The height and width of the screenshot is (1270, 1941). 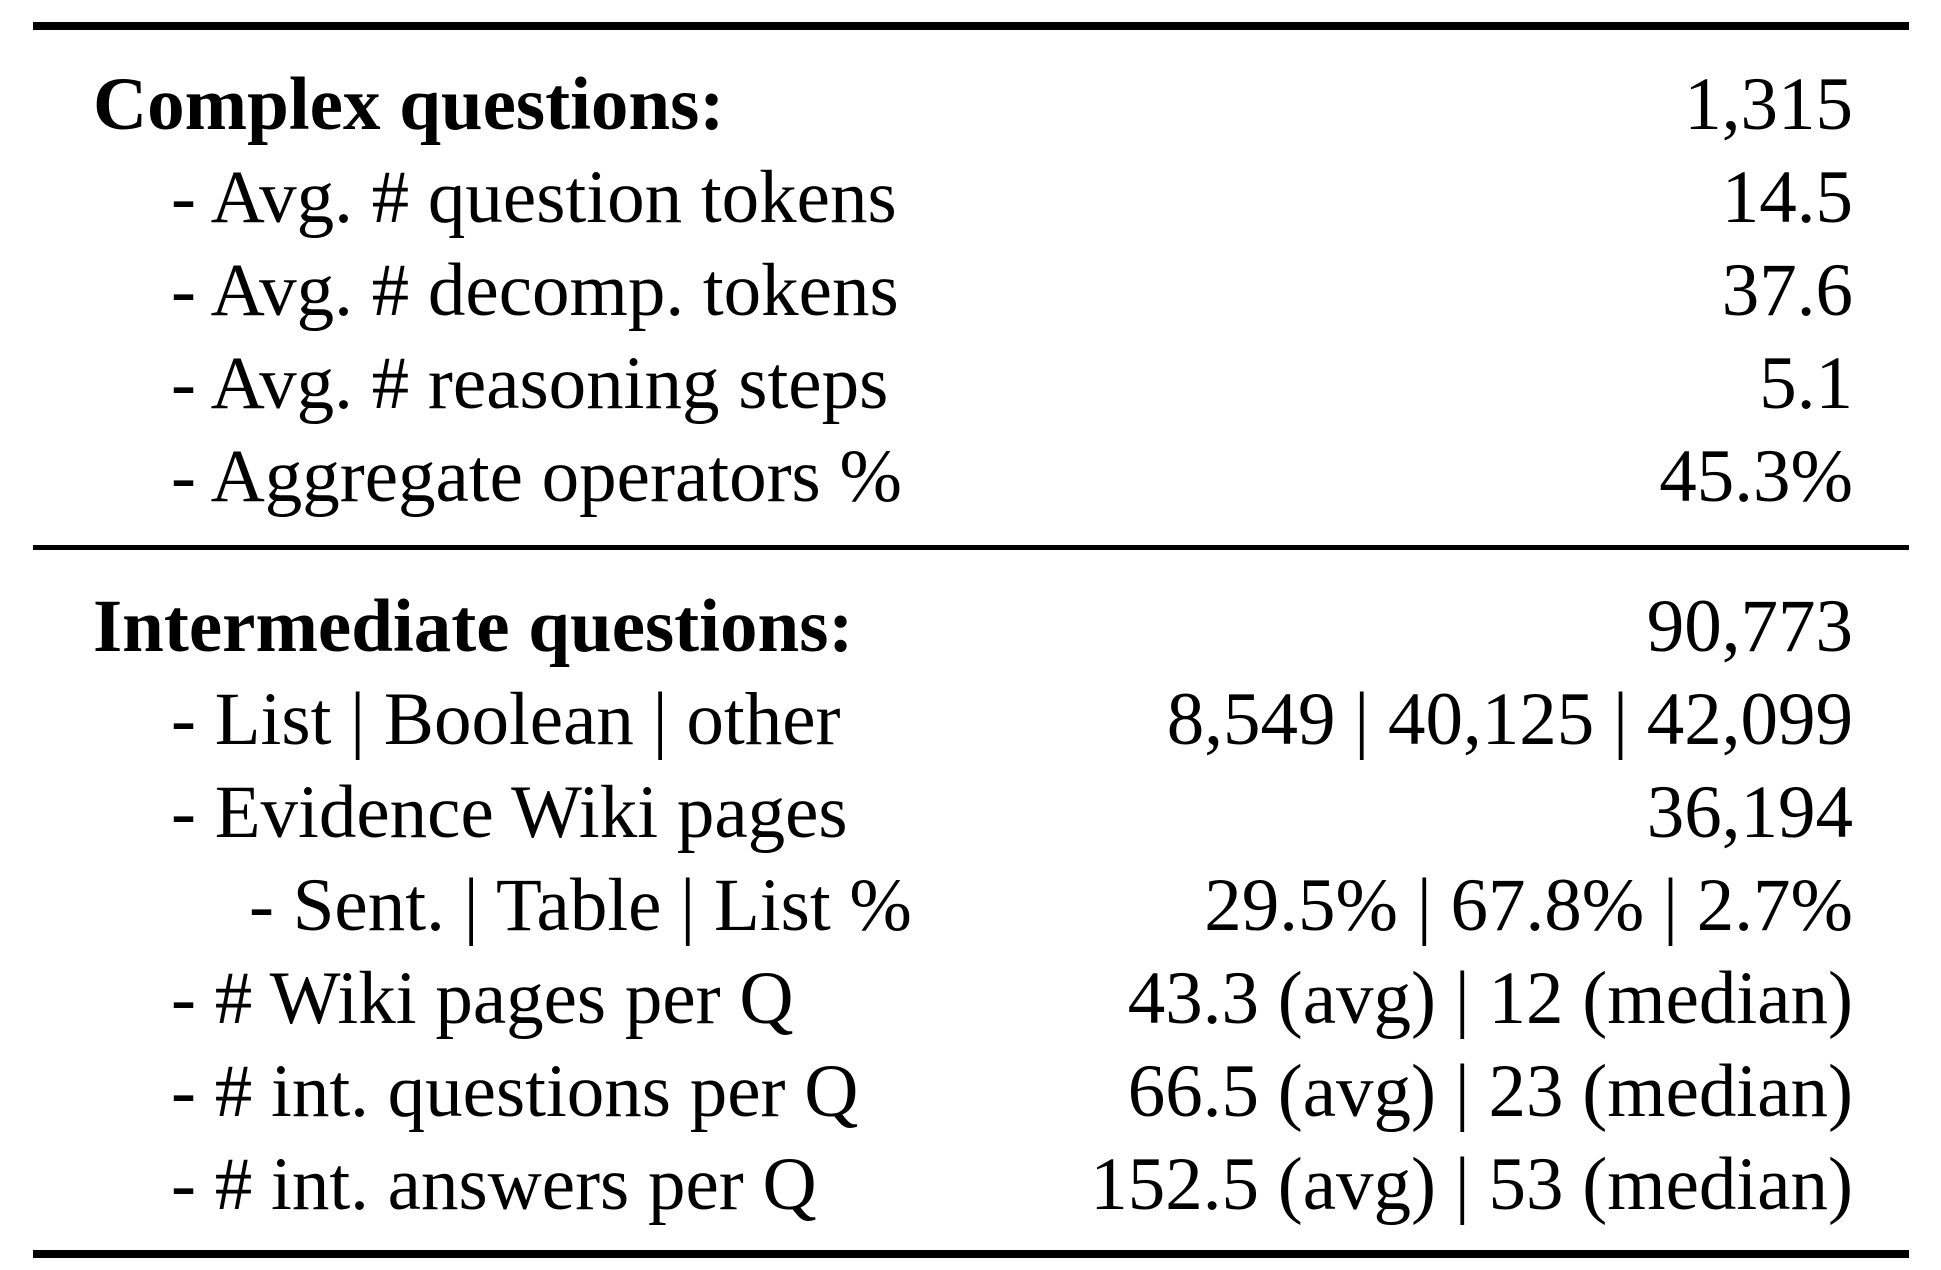 I want to click on row-label: - # int. answers per Q, so click(x=494, y=1184).